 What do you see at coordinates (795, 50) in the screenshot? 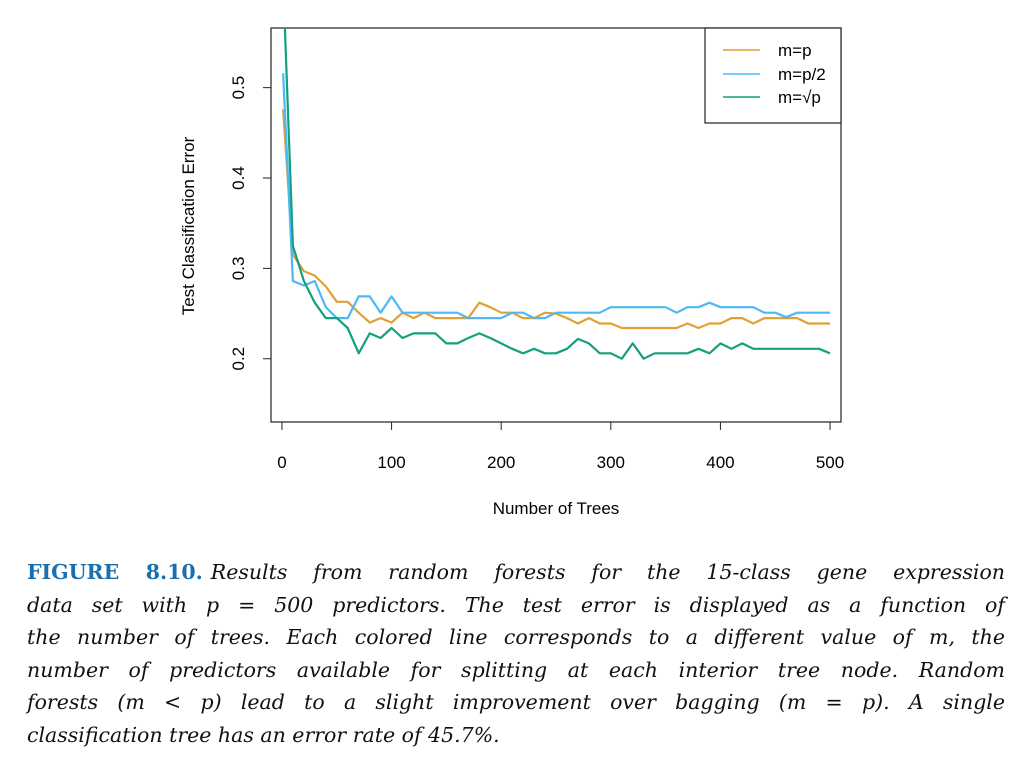
I see `legend-label-m-p: m=p` at bounding box center [795, 50].